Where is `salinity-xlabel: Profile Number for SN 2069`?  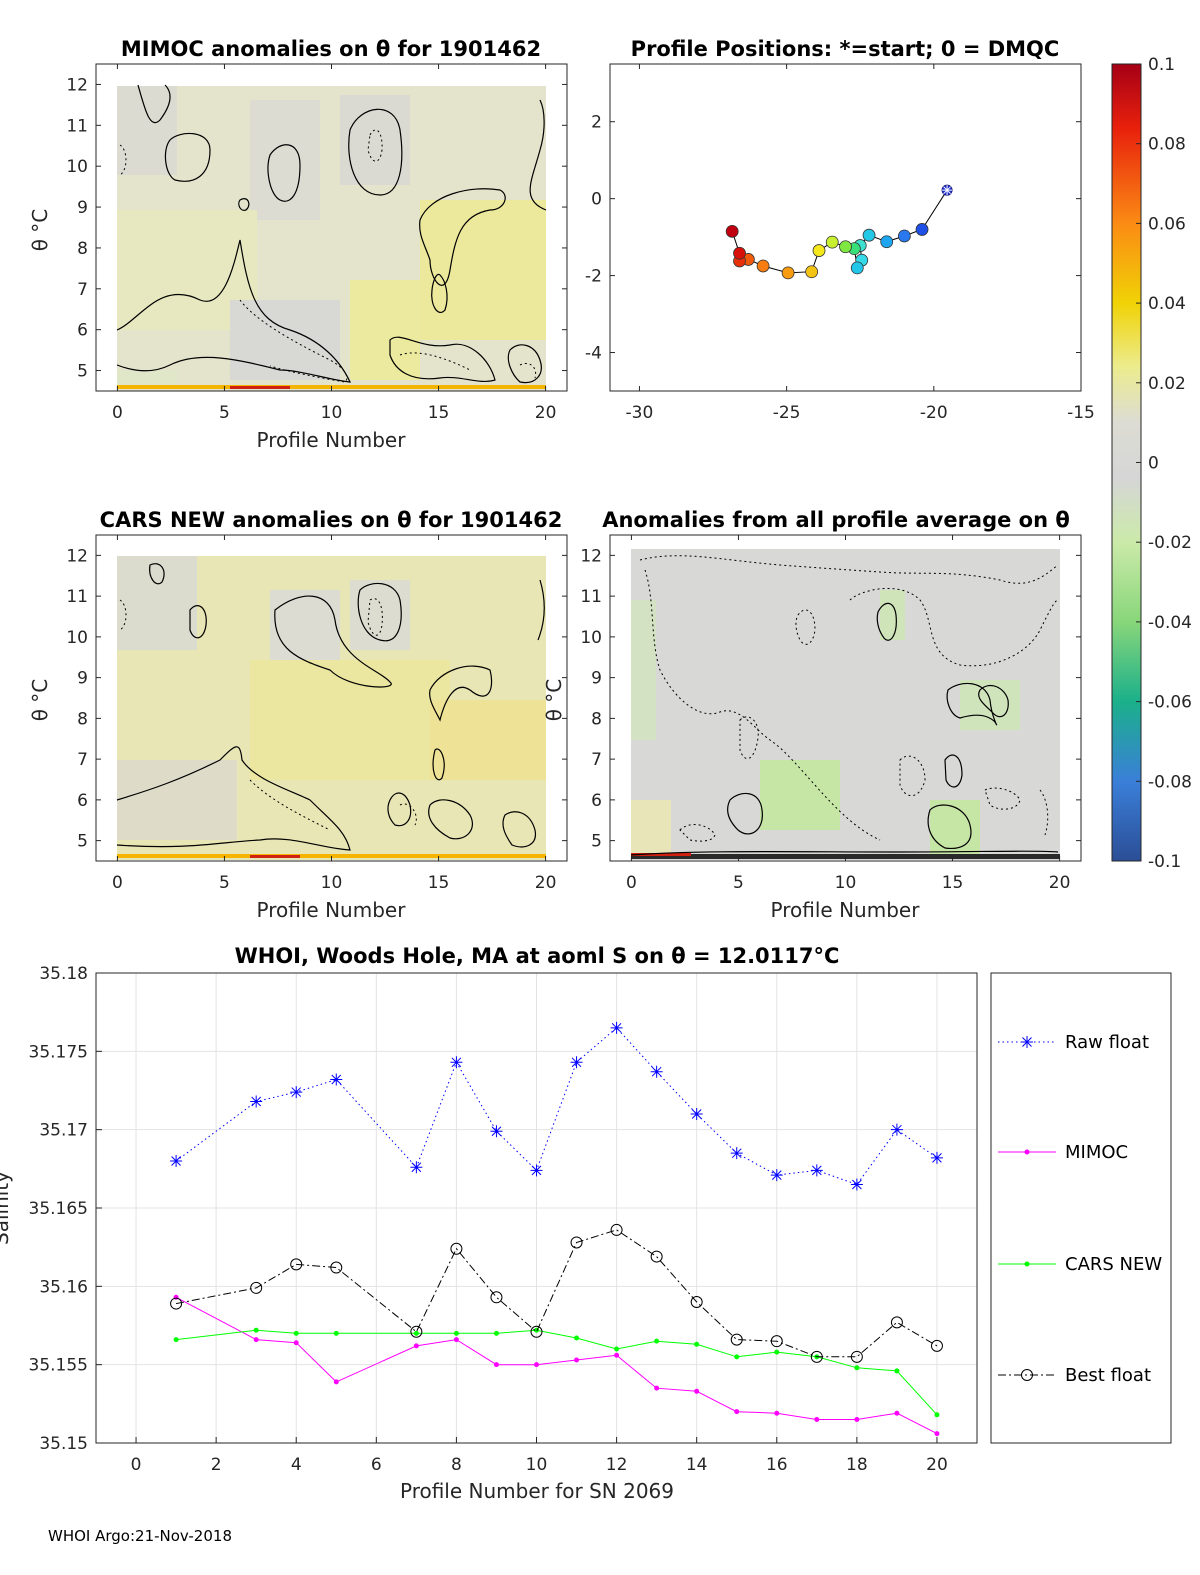
salinity-xlabel: Profile Number for SN 2069 is located at coordinates (537, 1491).